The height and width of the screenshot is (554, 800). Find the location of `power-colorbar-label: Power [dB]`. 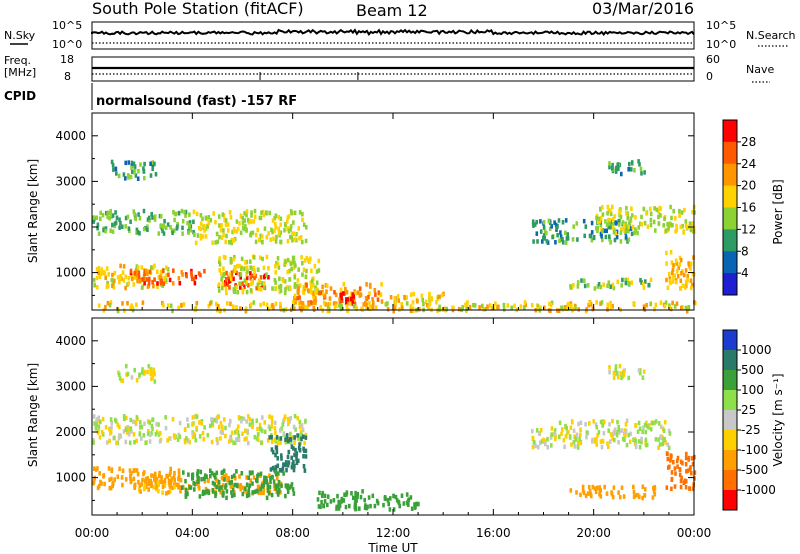

power-colorbar-label: Power [dB] is located at coordinates (778, 211).